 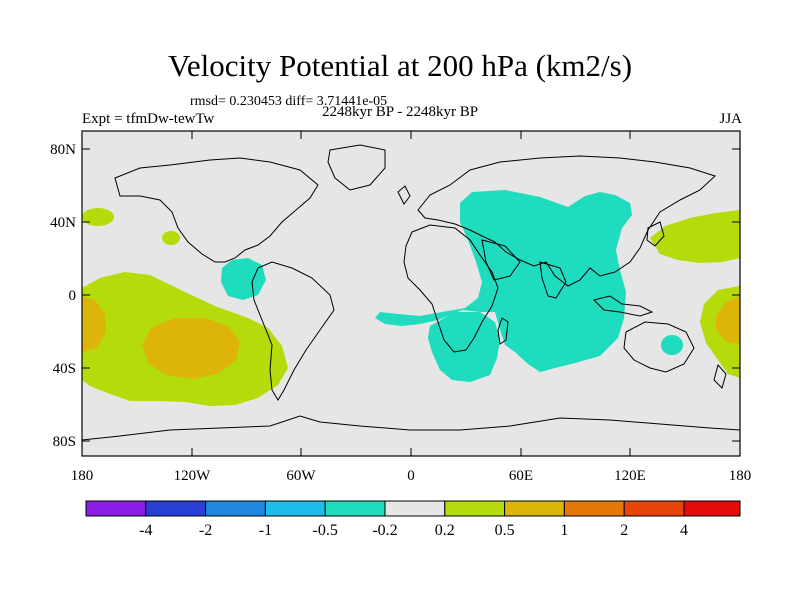 What do you see at coordinates (553, 280) in the screenshot?
I see `india-coast` at bounding box center [553, 280].